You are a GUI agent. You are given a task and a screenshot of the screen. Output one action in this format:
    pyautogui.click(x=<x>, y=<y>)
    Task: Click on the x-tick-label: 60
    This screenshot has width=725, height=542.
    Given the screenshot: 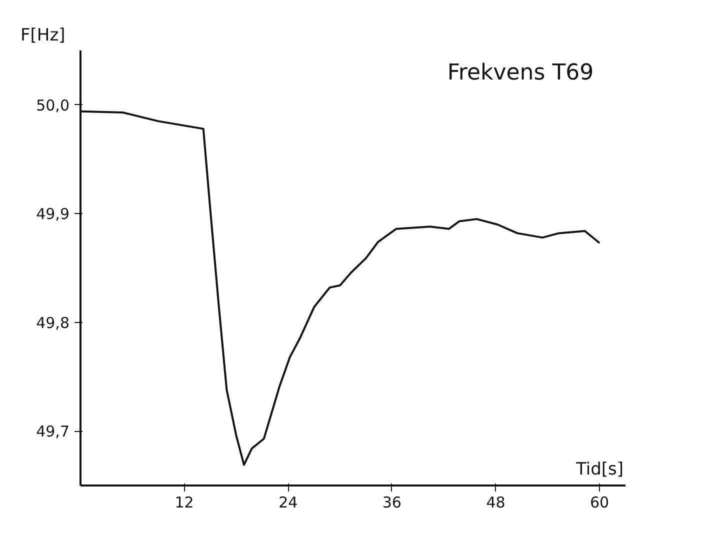 What is the action you would take?
    pyautogui.click(x=600, y=503)
    